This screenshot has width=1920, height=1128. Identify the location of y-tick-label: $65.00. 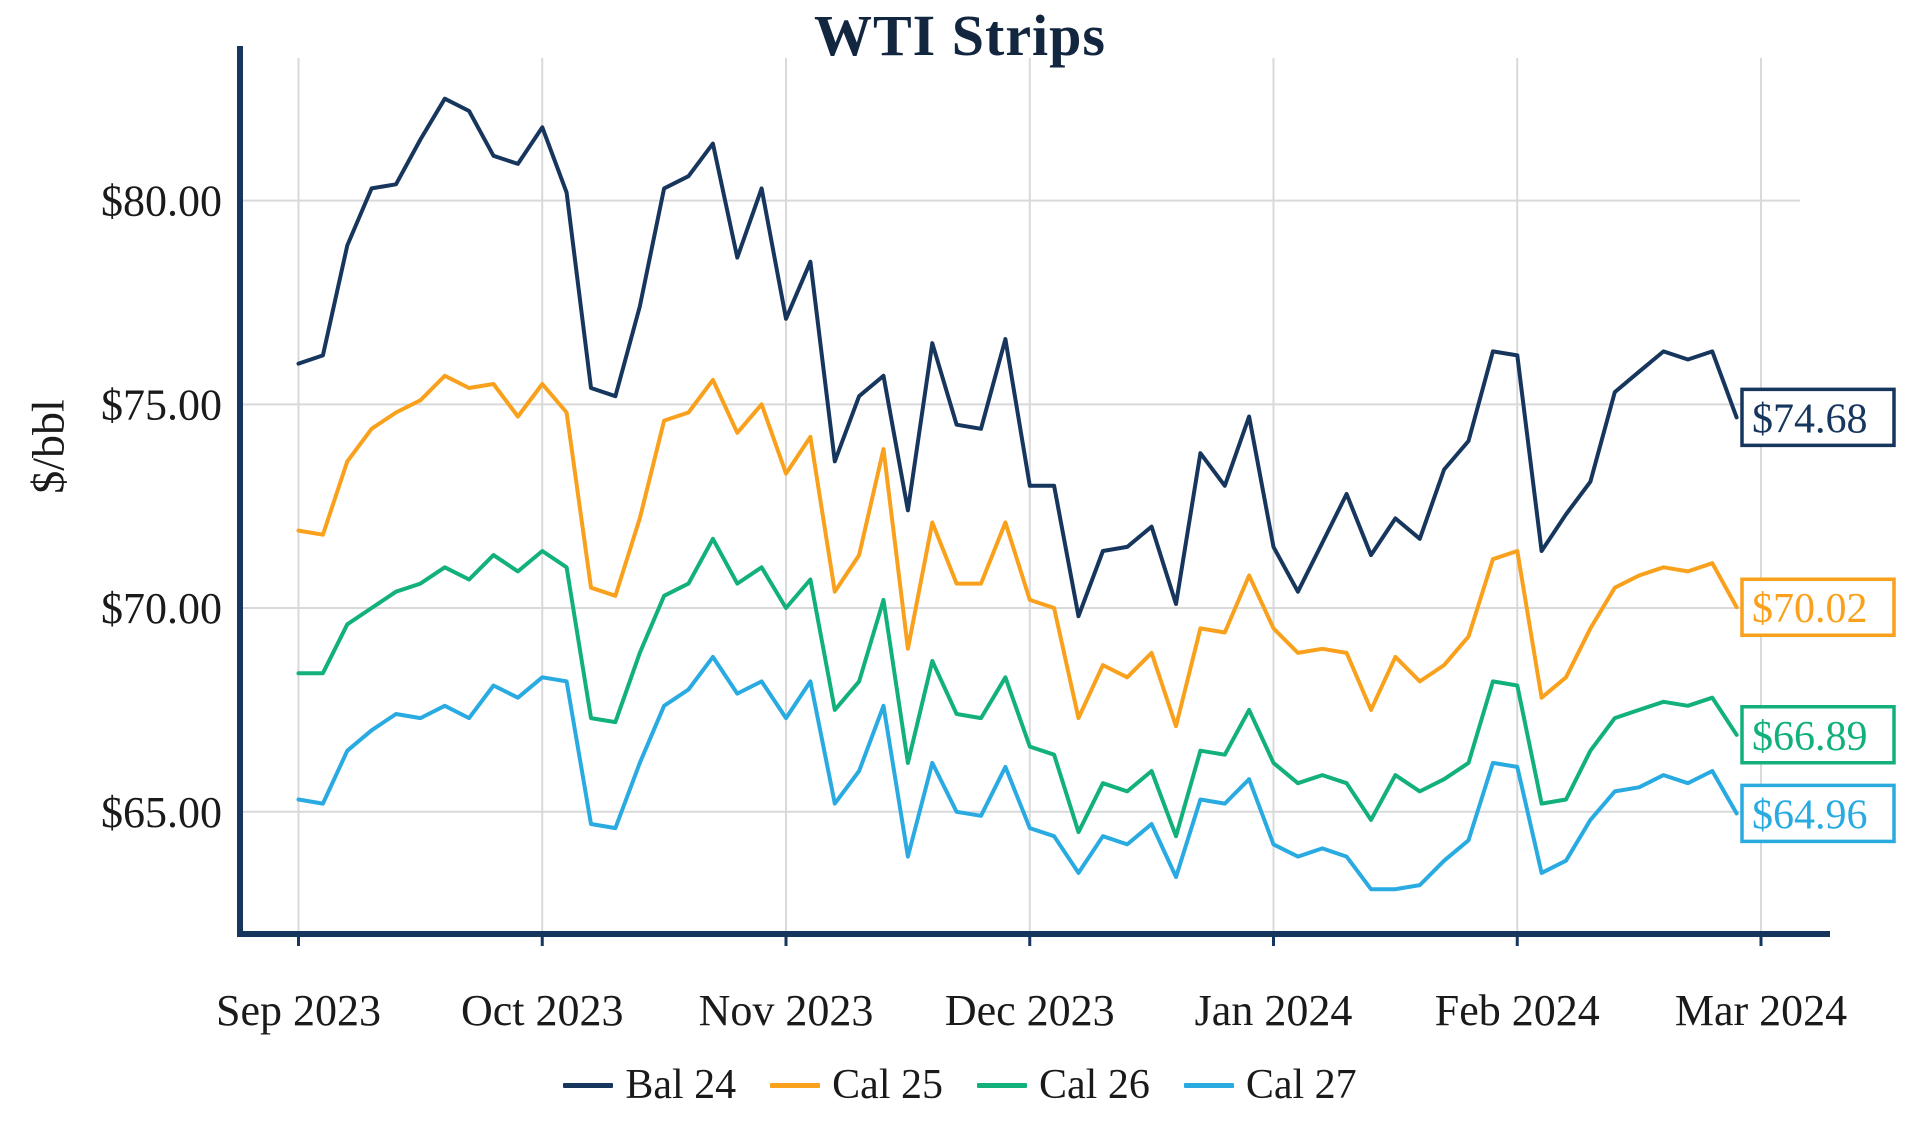
(161, 812).